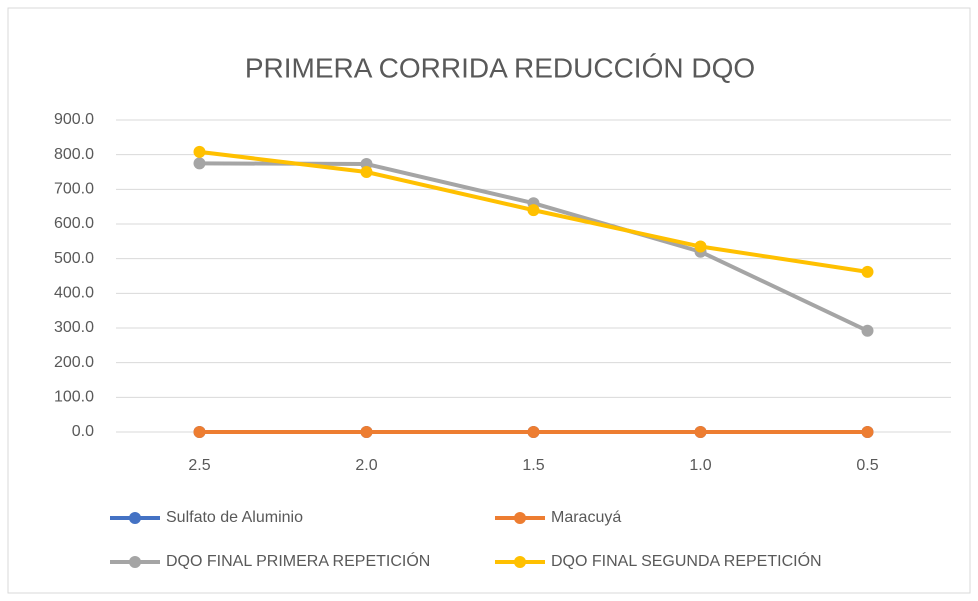  What do you see at coordinates (74, 362) in the screenshot?
I see `y-tick-label: 200.0` at bounding box center [74, 362].